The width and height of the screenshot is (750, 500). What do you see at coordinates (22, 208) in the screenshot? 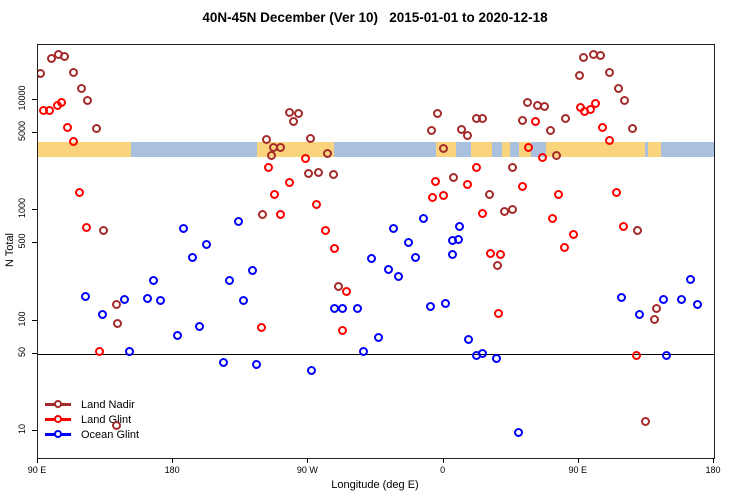
I see `y-tick-label: 1000` at bounding box center [22, 208].